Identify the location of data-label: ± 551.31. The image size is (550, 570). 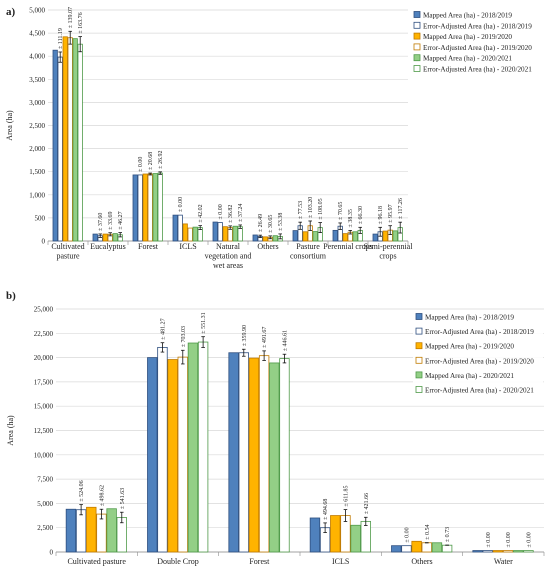
(204, 322).